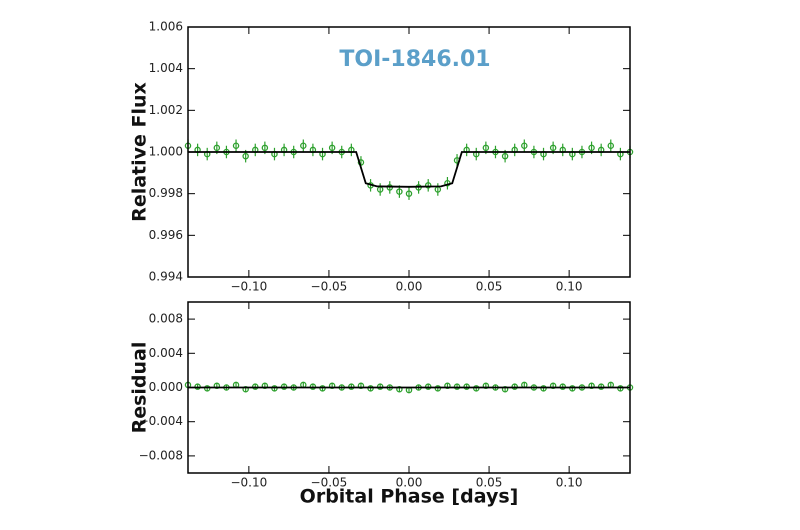  Describe the element at coordinates (140, 388) in the screenshot. I see `y-axis-label: Residual` at that location.